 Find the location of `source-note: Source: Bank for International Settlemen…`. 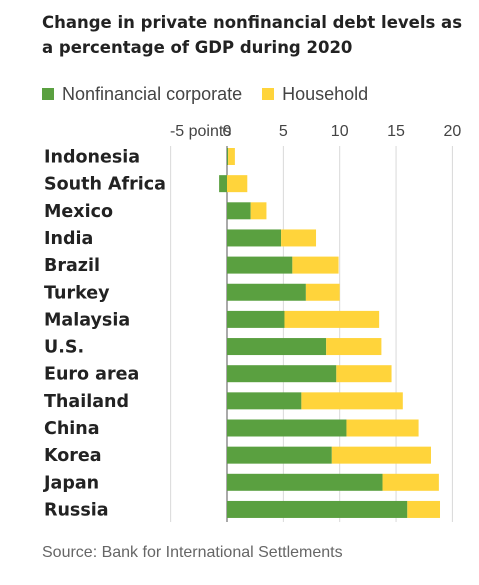

source-note: Source: Bank for International Settlemen… is located at coordinates (192, 552).